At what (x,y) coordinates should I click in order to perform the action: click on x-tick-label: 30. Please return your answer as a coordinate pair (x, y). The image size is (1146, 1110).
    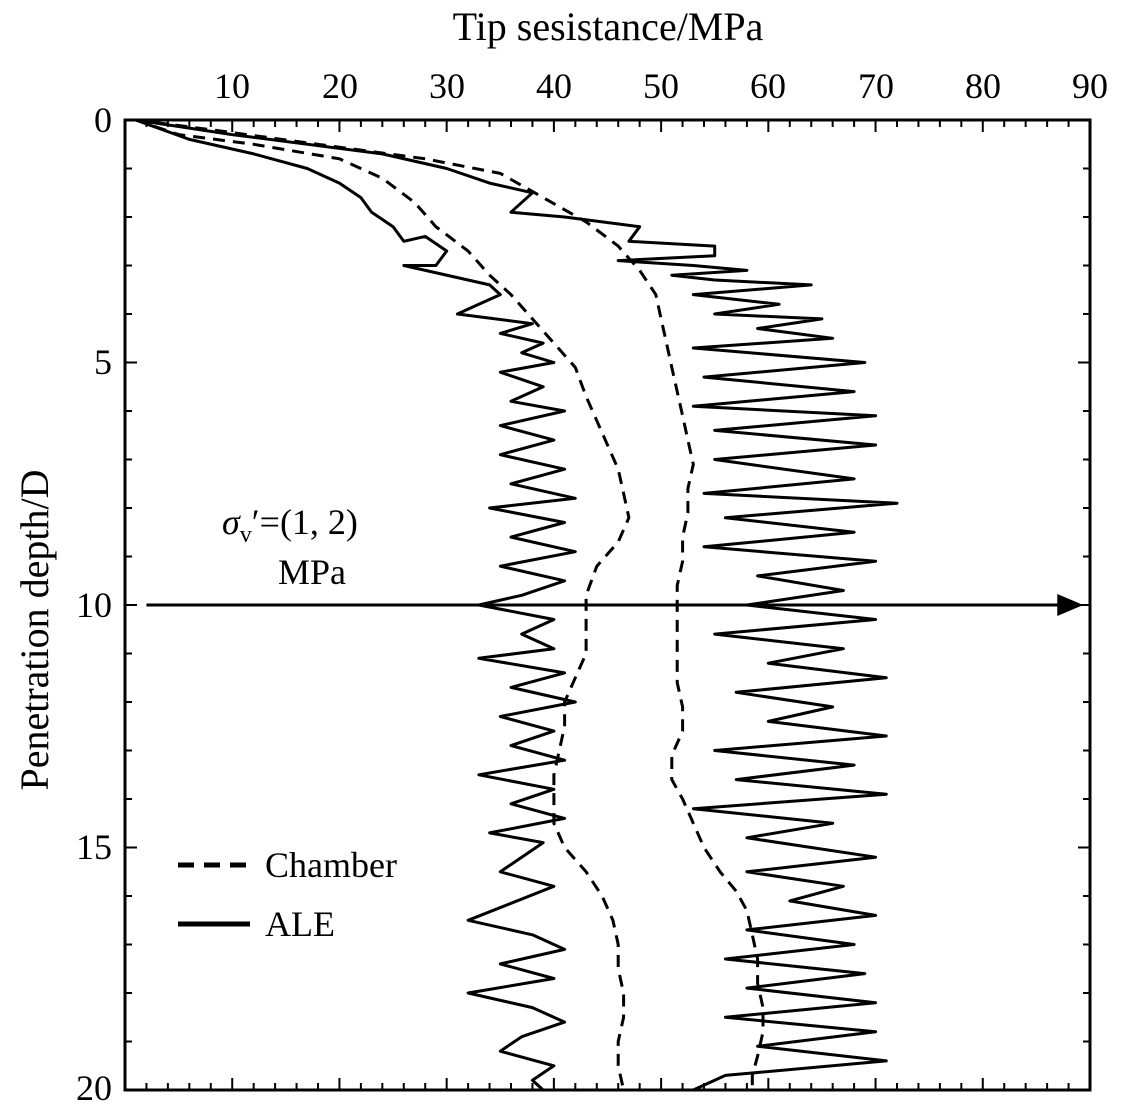
    Looking at the image, I should click on (447, 86).